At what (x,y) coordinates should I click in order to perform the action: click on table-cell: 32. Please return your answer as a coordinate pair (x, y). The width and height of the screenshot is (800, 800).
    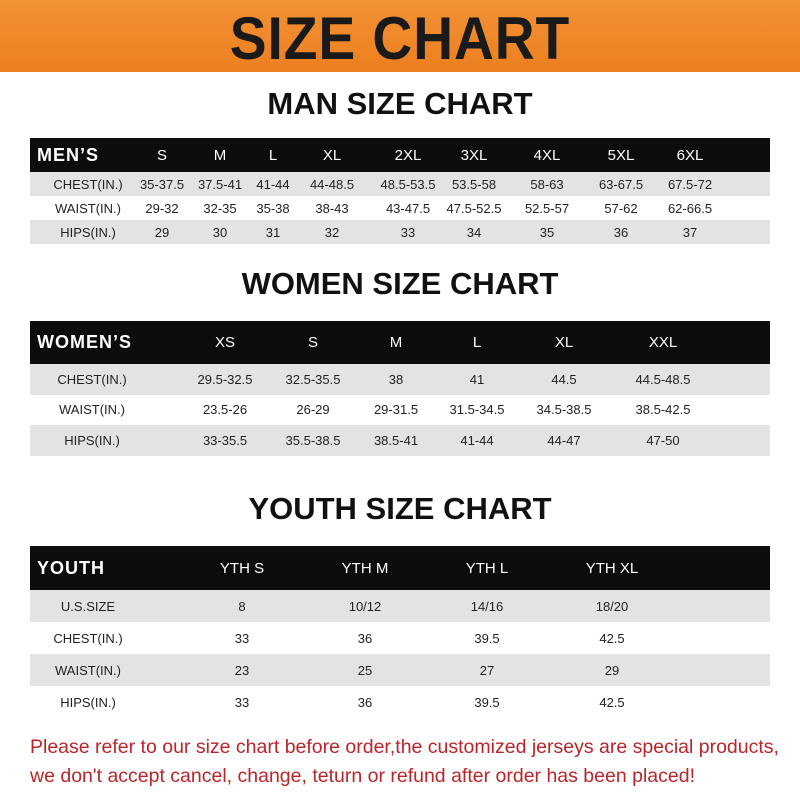
    Looking at the image, I should click on (332, 232).